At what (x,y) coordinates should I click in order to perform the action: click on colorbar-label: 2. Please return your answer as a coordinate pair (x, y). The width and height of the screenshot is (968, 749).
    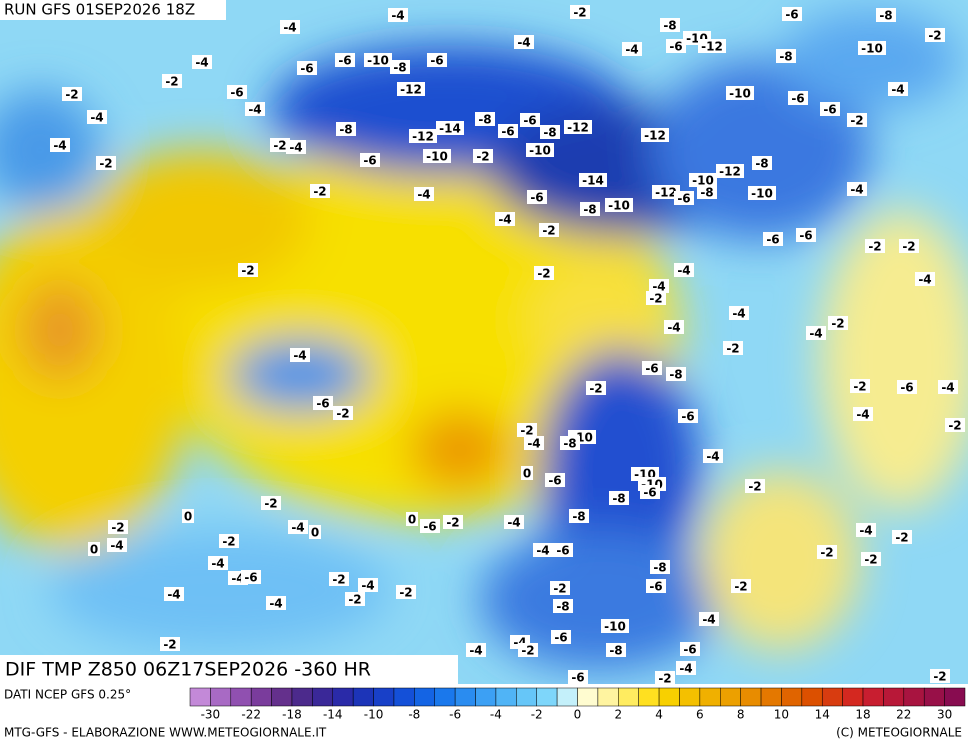
    Looking at the image, I should click on (618, 715).